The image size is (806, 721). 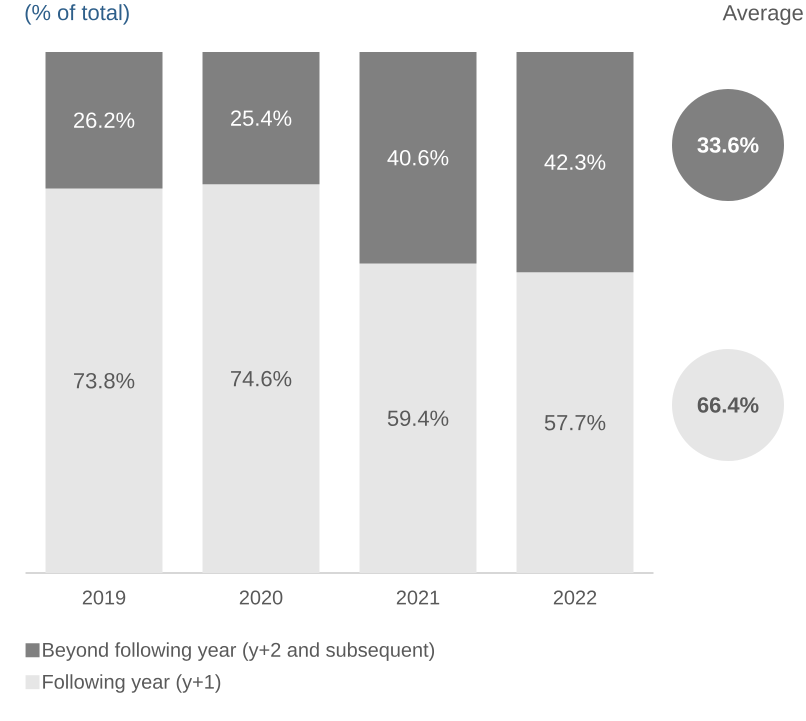 I want to click on data-label: 40.6%, so click(x=417, y=158).